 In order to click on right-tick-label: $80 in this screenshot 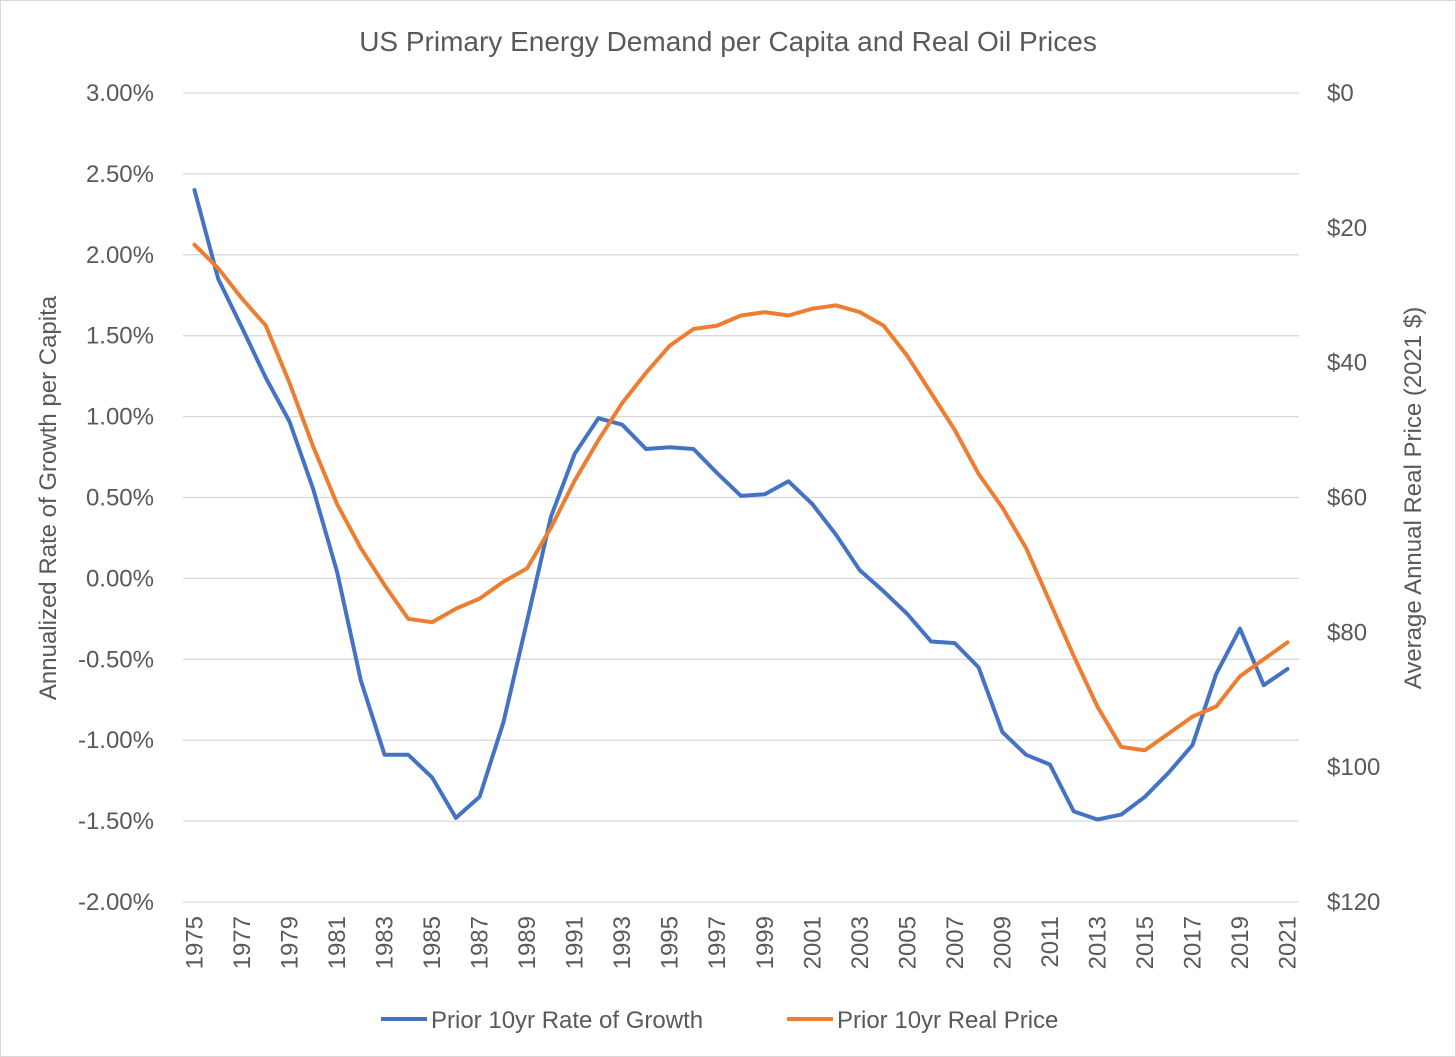, I will do `click(1347, 632)`.